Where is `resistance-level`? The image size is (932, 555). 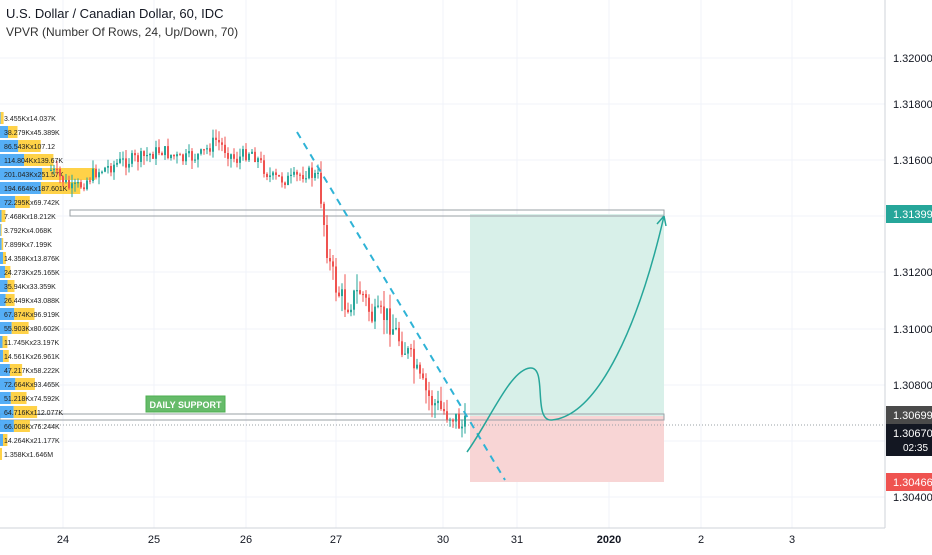 resistance-level is located at coordinates (367, 213).